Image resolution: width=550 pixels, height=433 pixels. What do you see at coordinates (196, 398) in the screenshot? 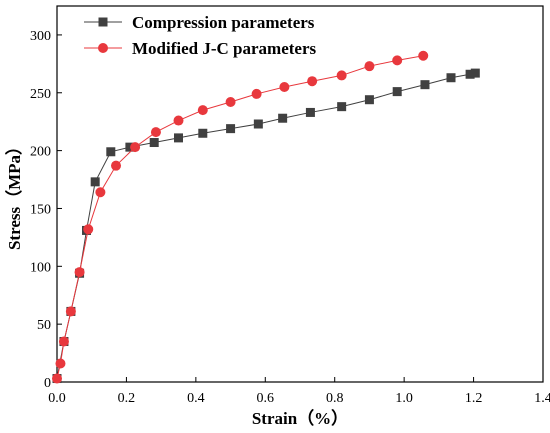
I see `x-tick-label: 0.4` at bounding box center [196, 398].